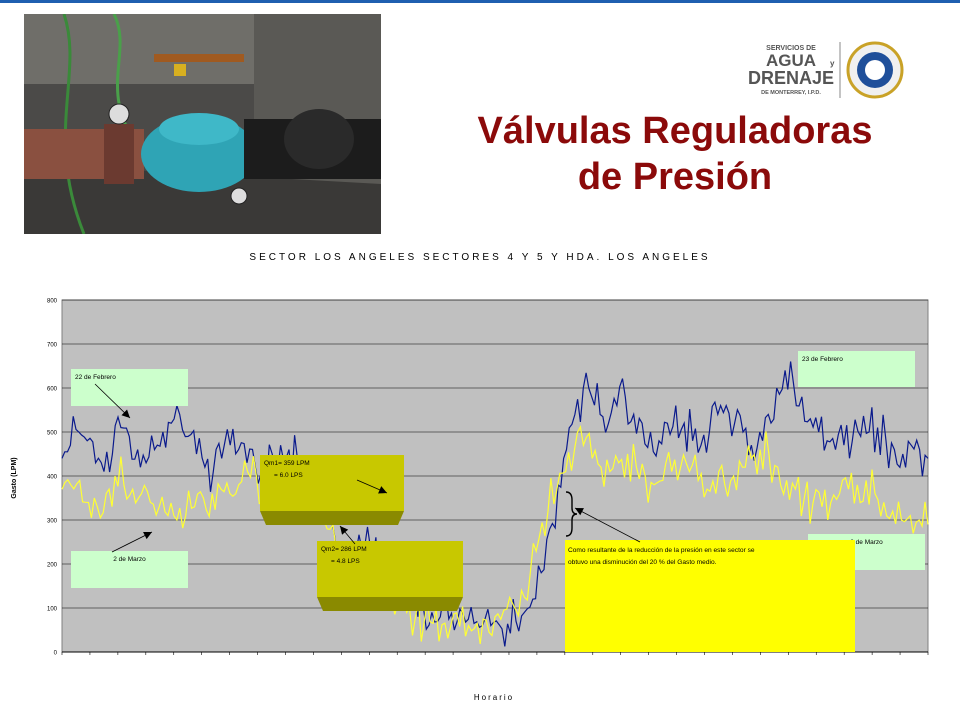  What do you see at coordinates (202, 124) in the screenshot?
I see `valve-photo` at bounding box center [202, 124].